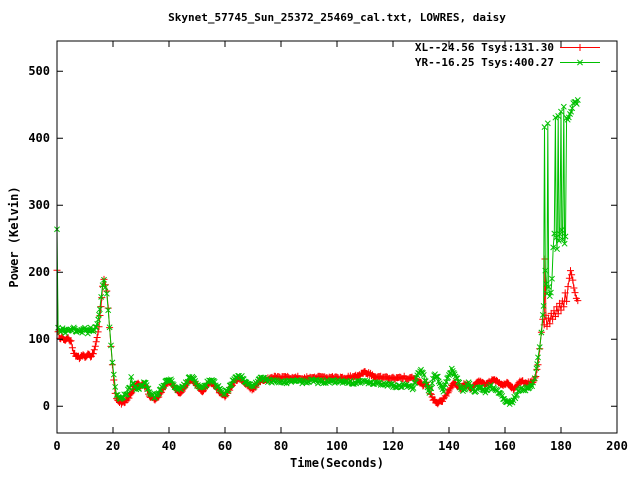 The height and width of the screenshot is (480, 640). I want to click on x-tick-label: 0, so click(56, 446).